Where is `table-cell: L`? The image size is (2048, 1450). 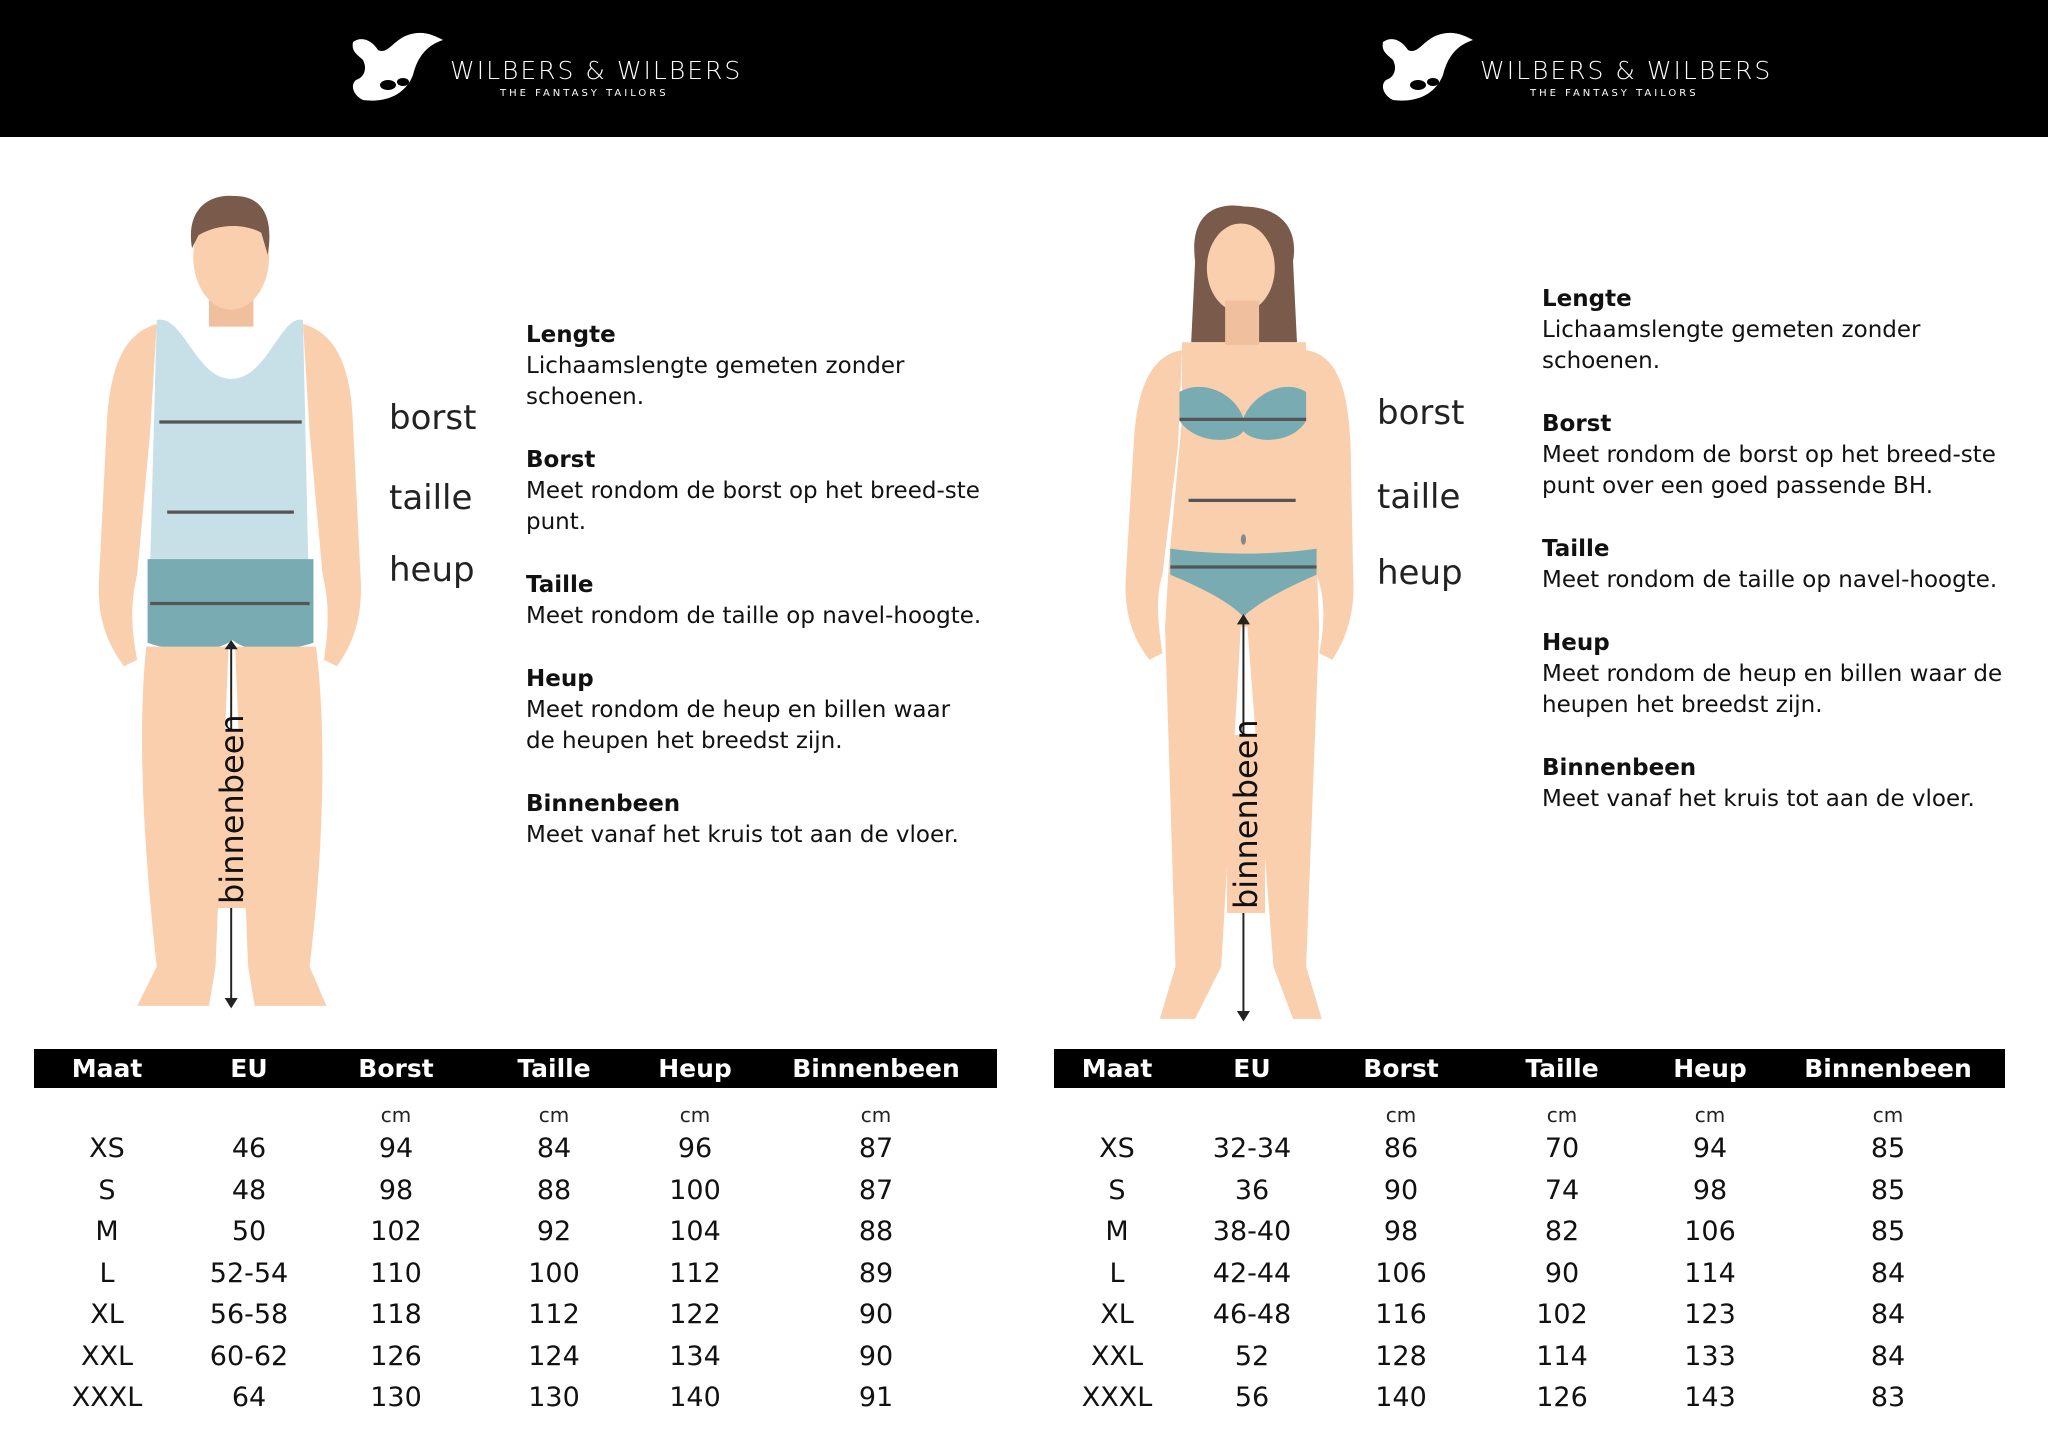
table-cell: L is located at coordinates (1117, 1273).